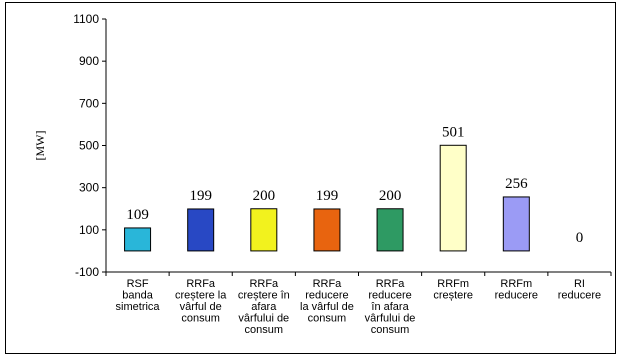 The width and height of the screenshot is (622, 361). Describe the element at coordinates (389, 307) in the screenshot. I see `x-category-label: în afara` at that location.